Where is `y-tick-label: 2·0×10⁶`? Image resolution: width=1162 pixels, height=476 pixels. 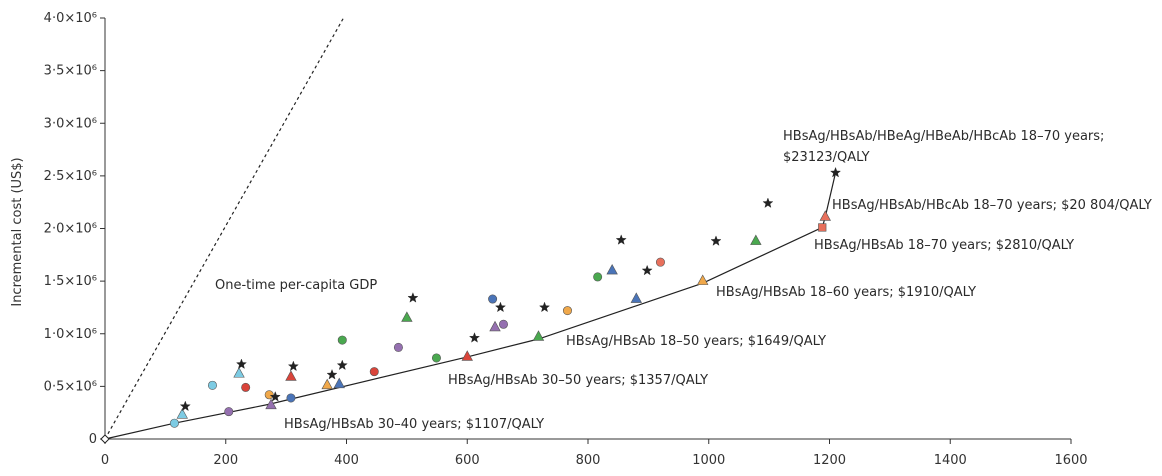
y-tick-label: 2·0×10⁶ is located at coordinates (70, 229).